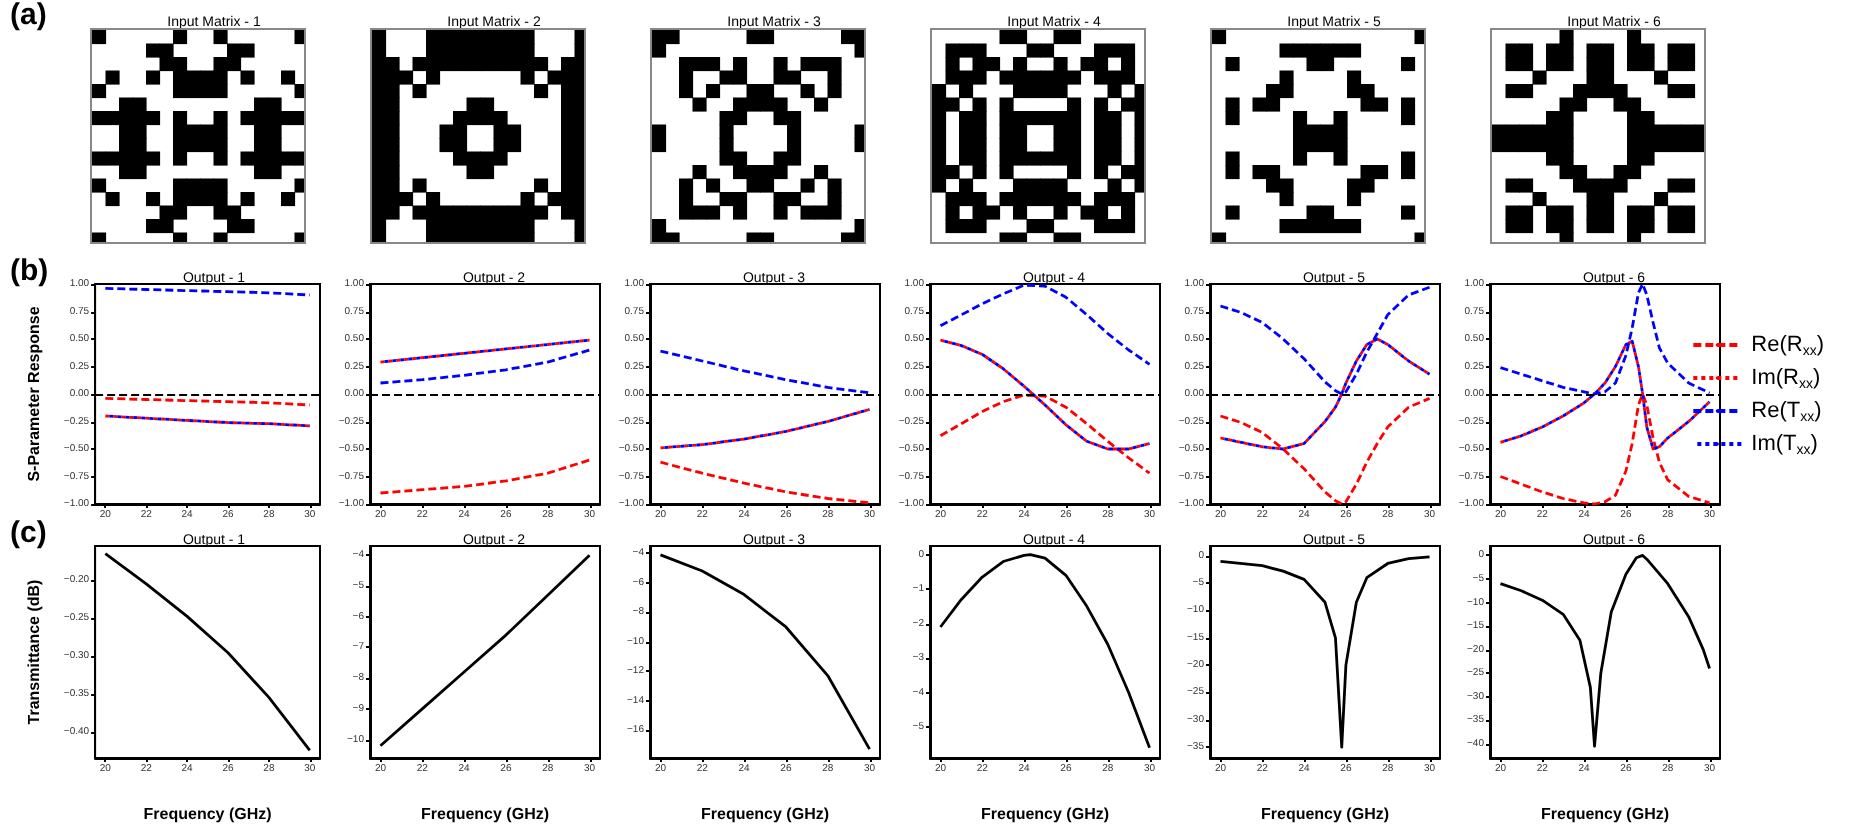  What do you see at coordinates (34, 393) in the screenshot?
I see `y-axis-title: S-Parameter Response` at bounding box center [34, 393].